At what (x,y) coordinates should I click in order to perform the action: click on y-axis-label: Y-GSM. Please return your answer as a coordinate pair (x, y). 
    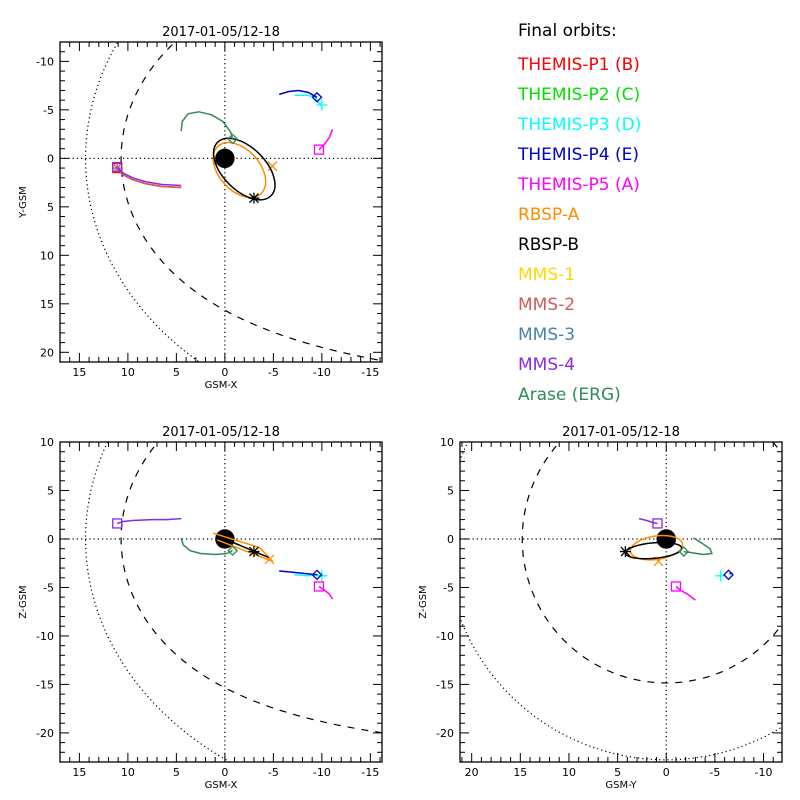
    Looking at the image, I should click on (23, 202).